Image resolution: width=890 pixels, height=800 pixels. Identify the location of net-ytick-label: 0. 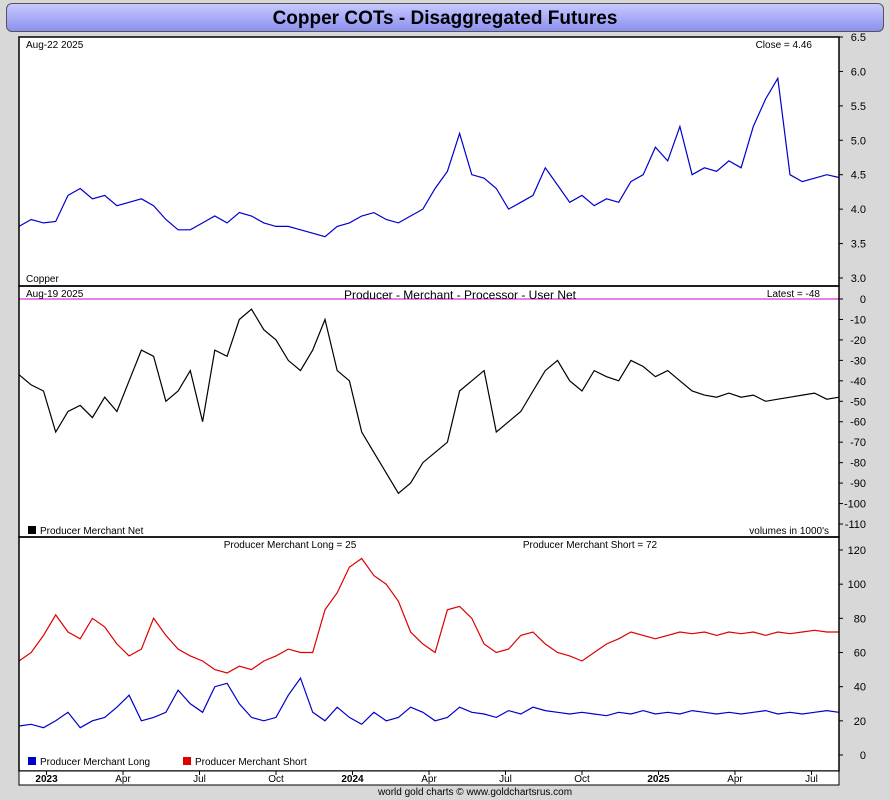
(863, 300).